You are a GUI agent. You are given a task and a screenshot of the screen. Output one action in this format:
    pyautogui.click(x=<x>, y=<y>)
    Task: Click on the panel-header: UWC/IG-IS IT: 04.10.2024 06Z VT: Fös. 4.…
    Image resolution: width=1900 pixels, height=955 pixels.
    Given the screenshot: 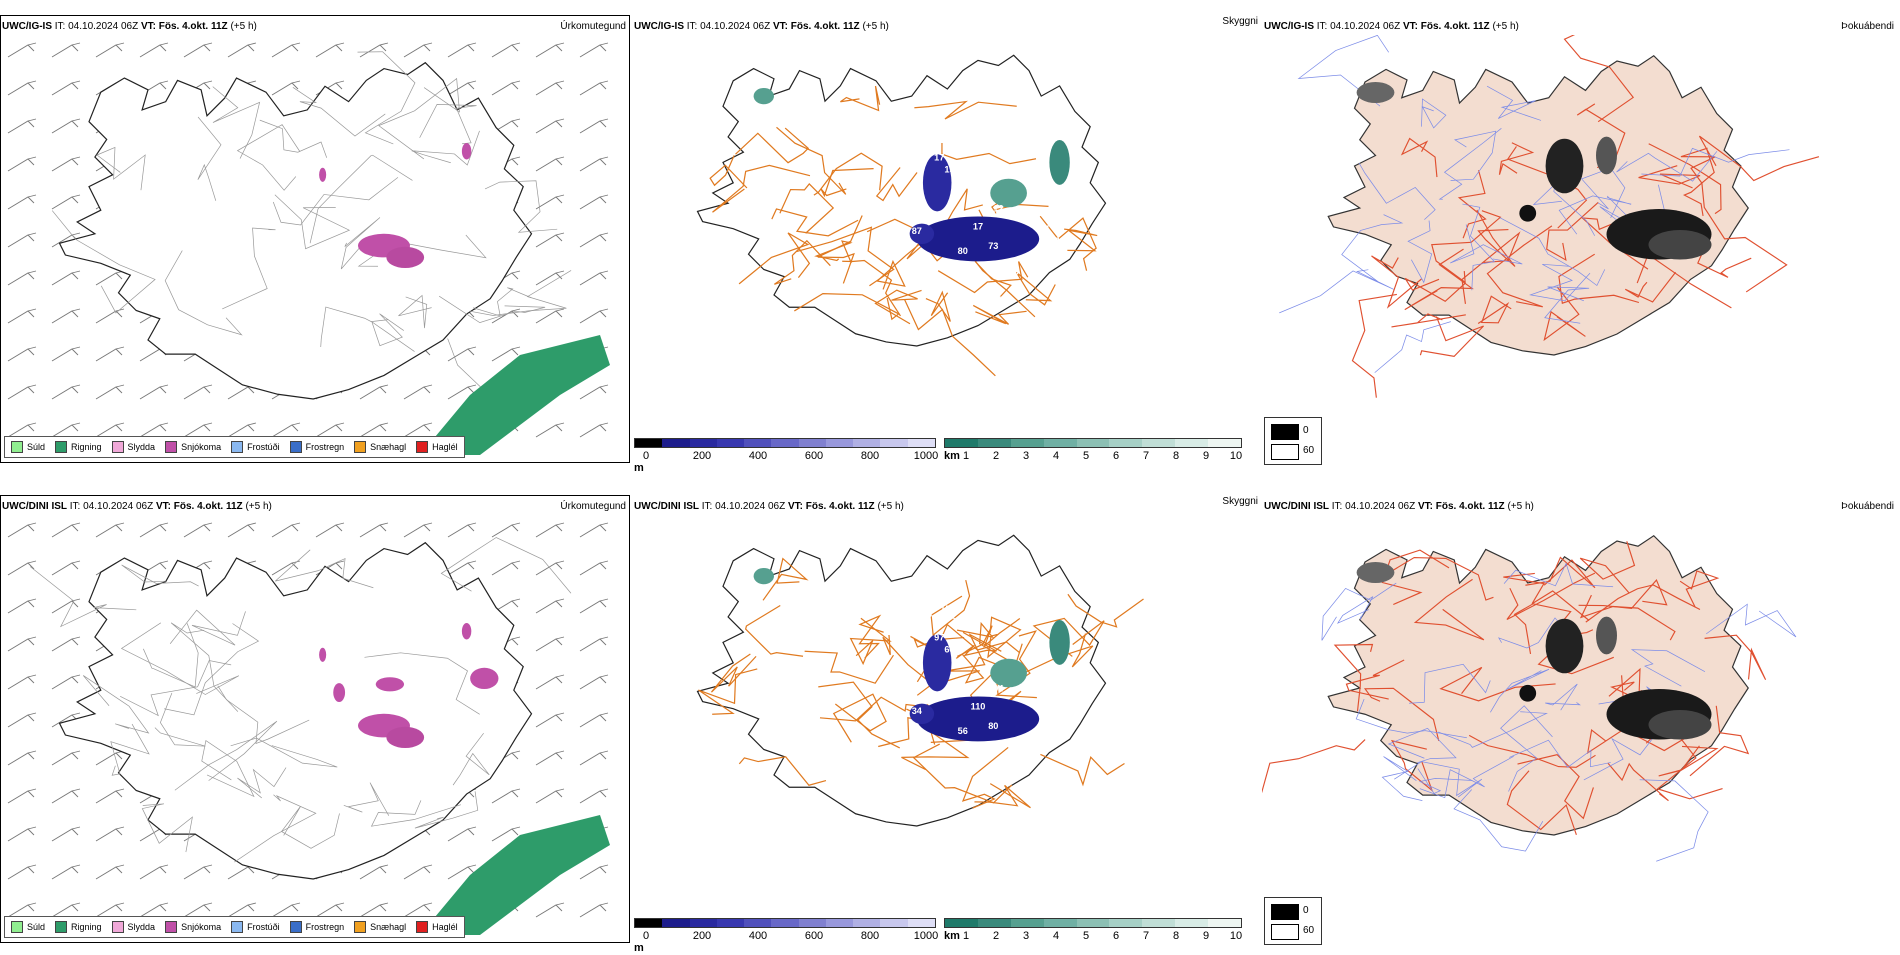 What is the action you would take?
    pyautogui.click(x=129, y=26)
    